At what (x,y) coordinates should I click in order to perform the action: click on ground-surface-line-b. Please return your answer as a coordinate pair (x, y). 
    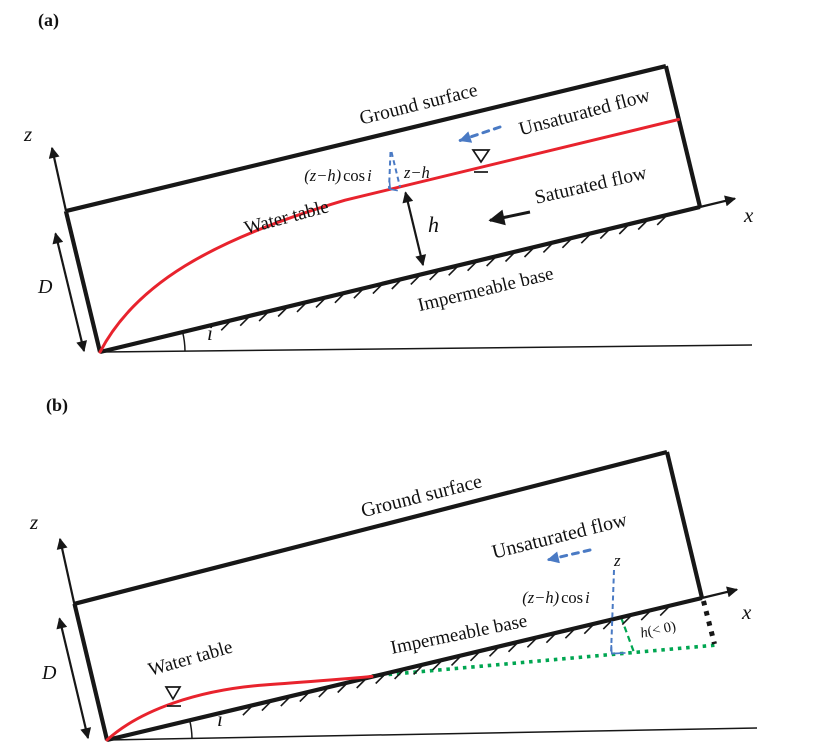
    Looking at the image, I should click on (370, 527).